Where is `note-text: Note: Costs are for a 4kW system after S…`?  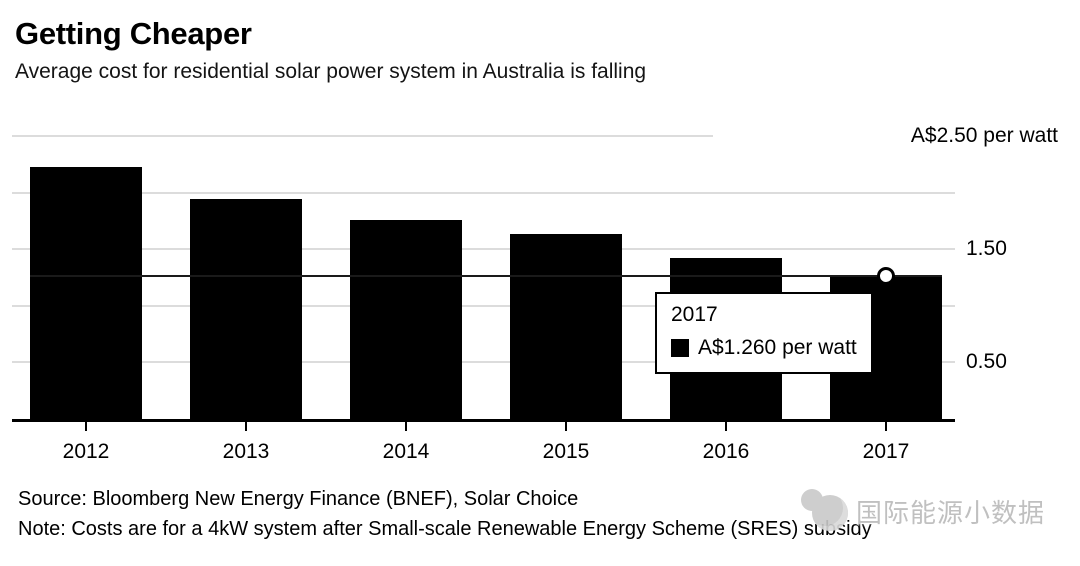
note-text: Note: Costs are for a 4kW system after S… is located at coordinates (445, 529).